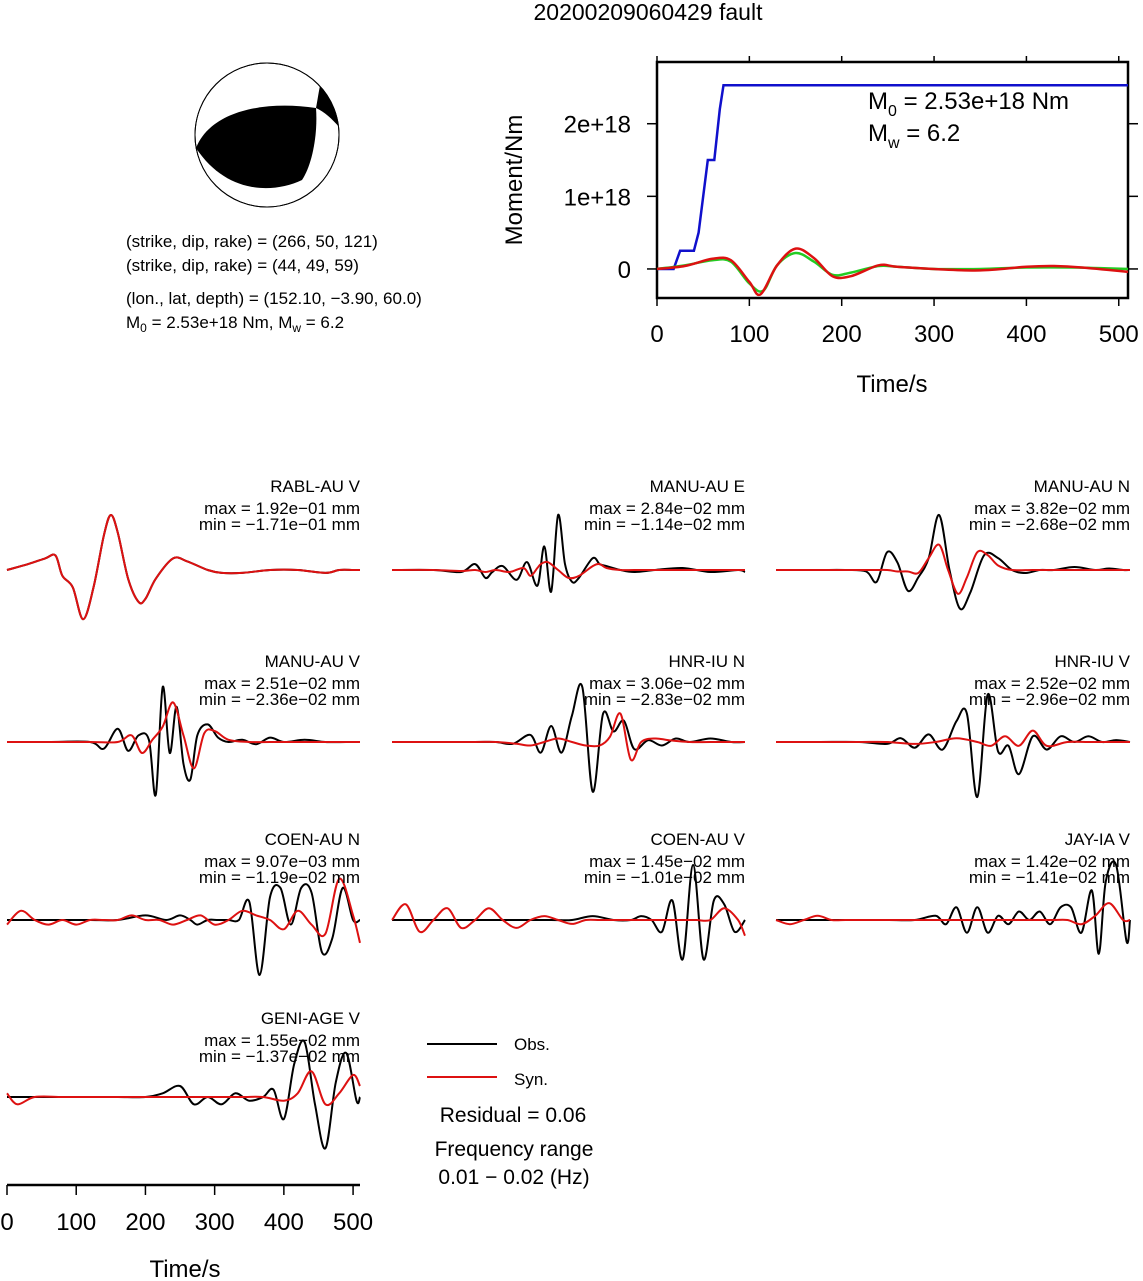 The width and height of the screenshot is (1143, 1281). Describe the element at coordinates (513, 1115) in the screenshot. I see `residual-text: Residual = 0.06` at that location.